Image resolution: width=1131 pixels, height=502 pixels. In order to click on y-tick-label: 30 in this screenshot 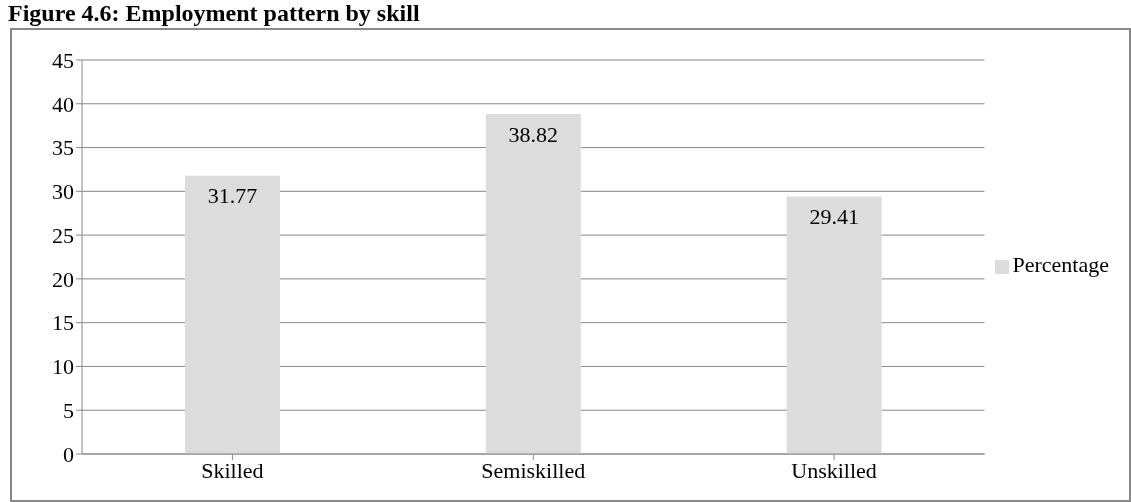, I will do `click(63, 192)`.